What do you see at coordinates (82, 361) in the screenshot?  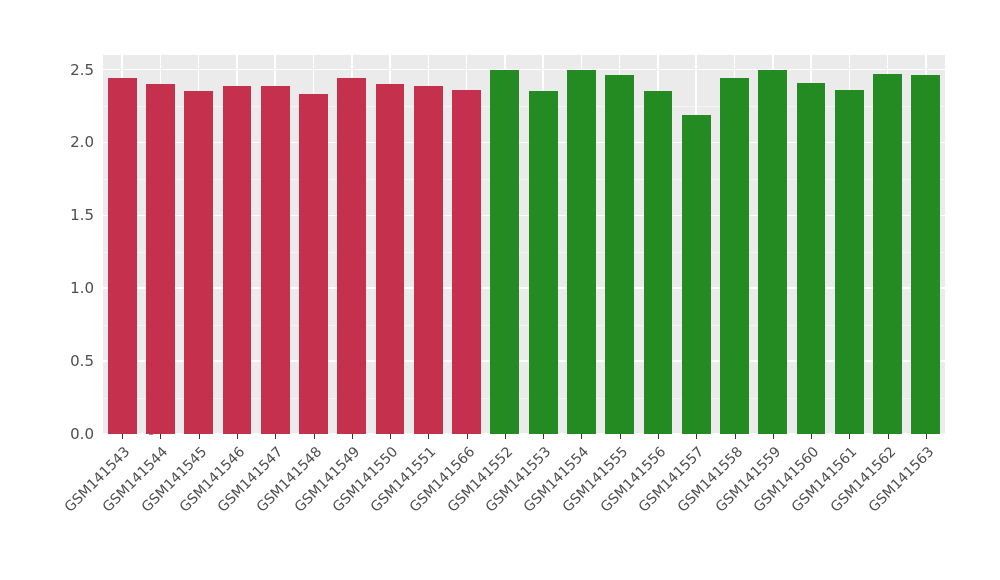 I see `y-tick-label: 0.5` at bounding box center [82, 361].